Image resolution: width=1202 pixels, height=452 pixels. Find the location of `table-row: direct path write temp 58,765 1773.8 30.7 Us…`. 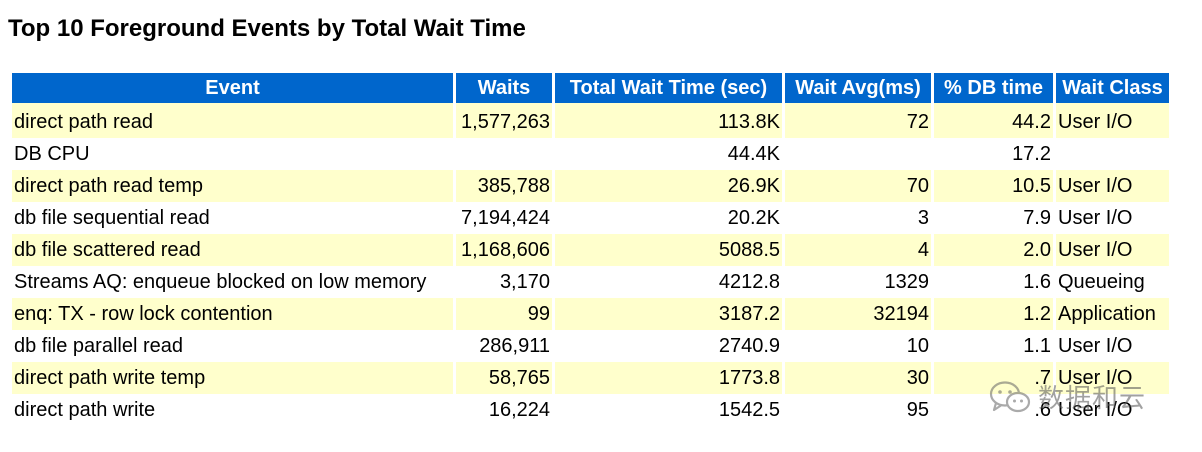

table-row: direct path write temp 58,765 1773.8 30.7 Us… is located at coordinates (590, 378).